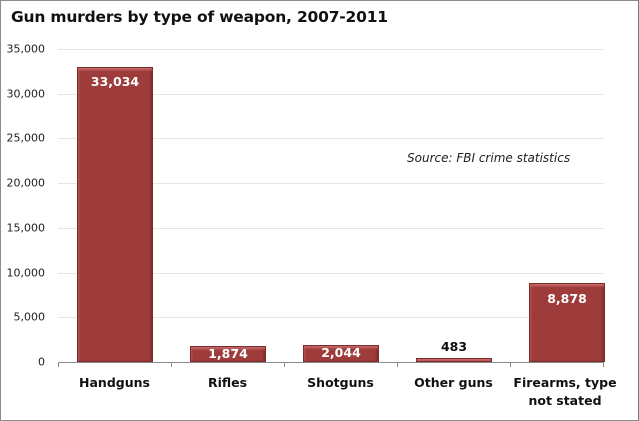  What do you see at coordinates (227, 382) in the screenshot?
I see `category-label-rifles: Rifles` at bounding box center [227, 382].